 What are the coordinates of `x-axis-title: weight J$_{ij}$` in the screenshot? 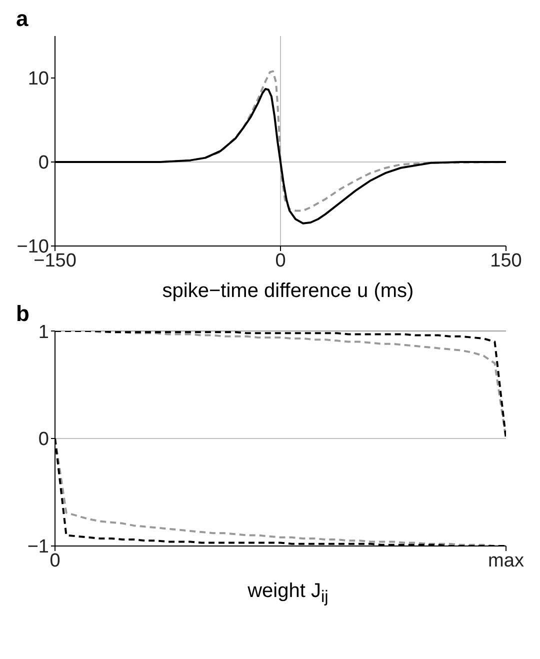 It's located at (288, 593).